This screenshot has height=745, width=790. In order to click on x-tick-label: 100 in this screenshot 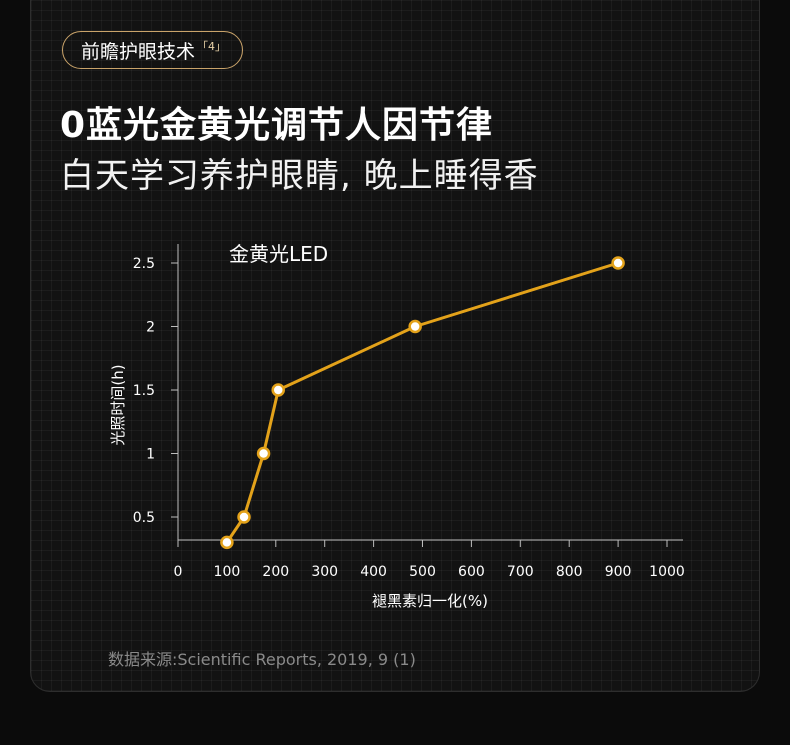, I will do `click(227, 572)`.